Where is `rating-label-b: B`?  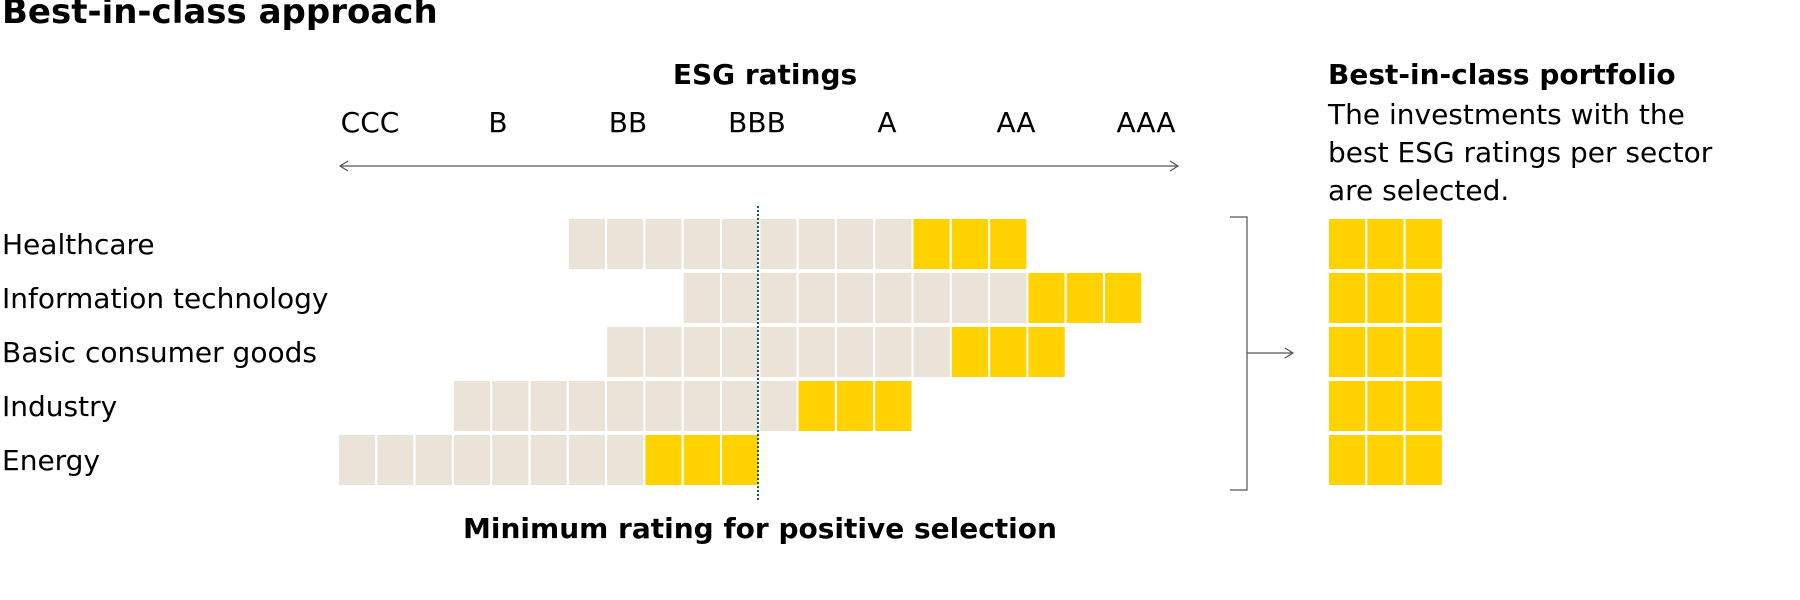
rating-label-b: B is located at coordinates (498, 122).